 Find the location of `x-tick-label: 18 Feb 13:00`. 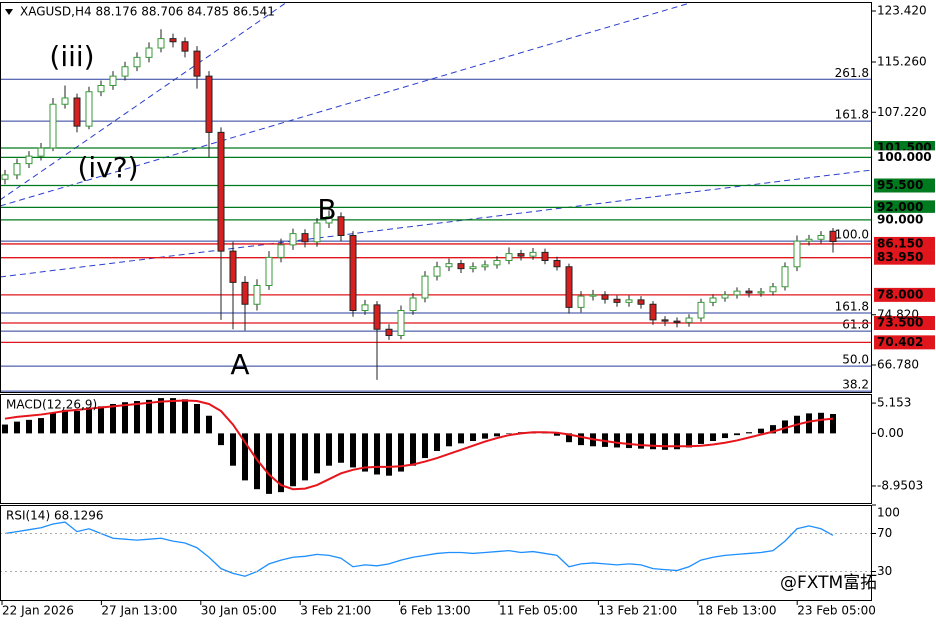

x-tick-label: 18 Feb 13:00 is located at coordinates (737, 611).